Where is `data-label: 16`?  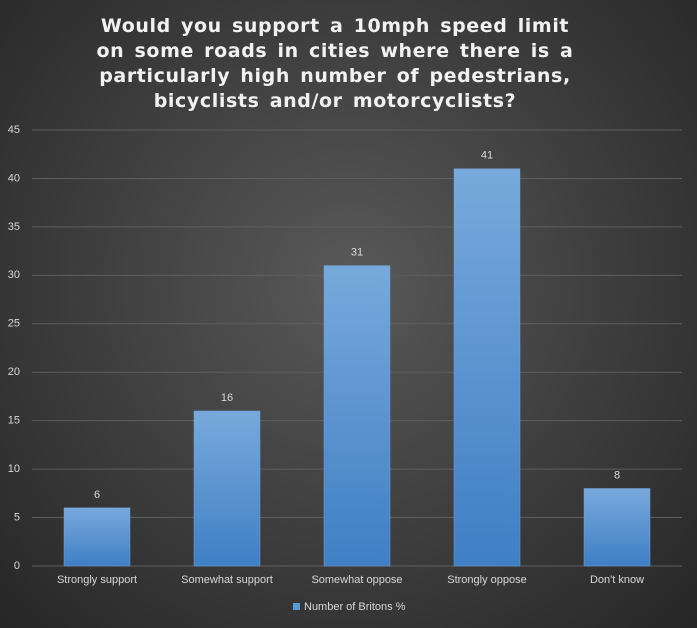
data-label: 16 is located at coordinates (227, 398).